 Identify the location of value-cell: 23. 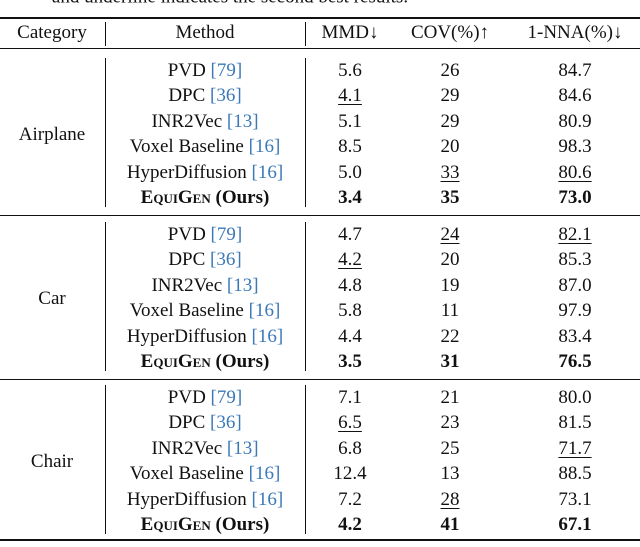
(450, 423).